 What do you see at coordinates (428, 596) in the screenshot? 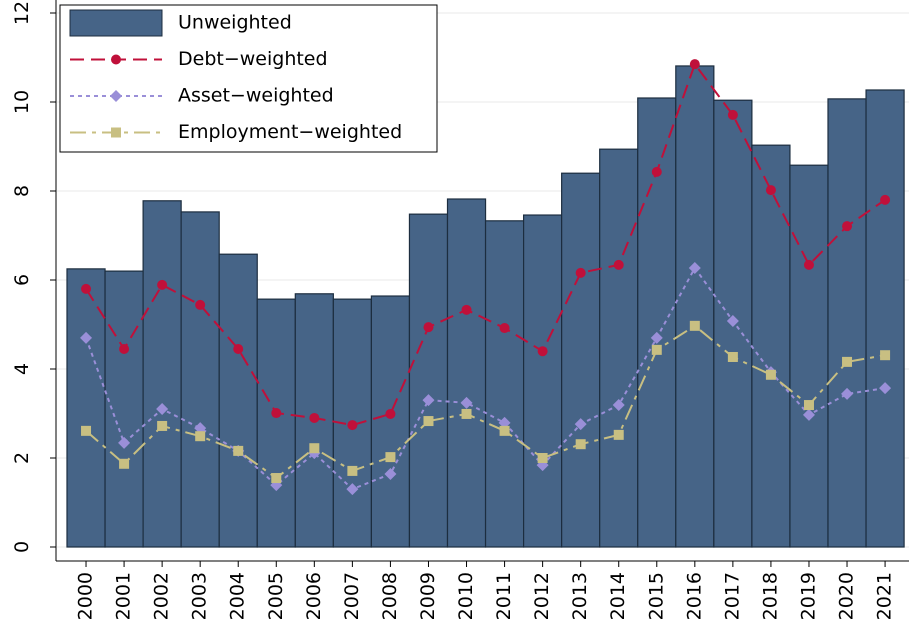
I see `x-tick-label: 2009` at bounding box center [428, 596].